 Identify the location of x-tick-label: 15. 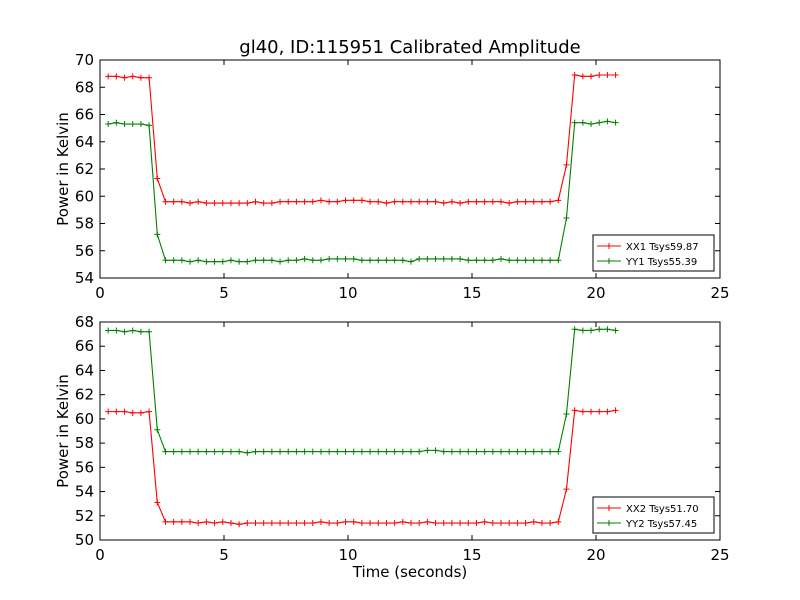
(471, 555).